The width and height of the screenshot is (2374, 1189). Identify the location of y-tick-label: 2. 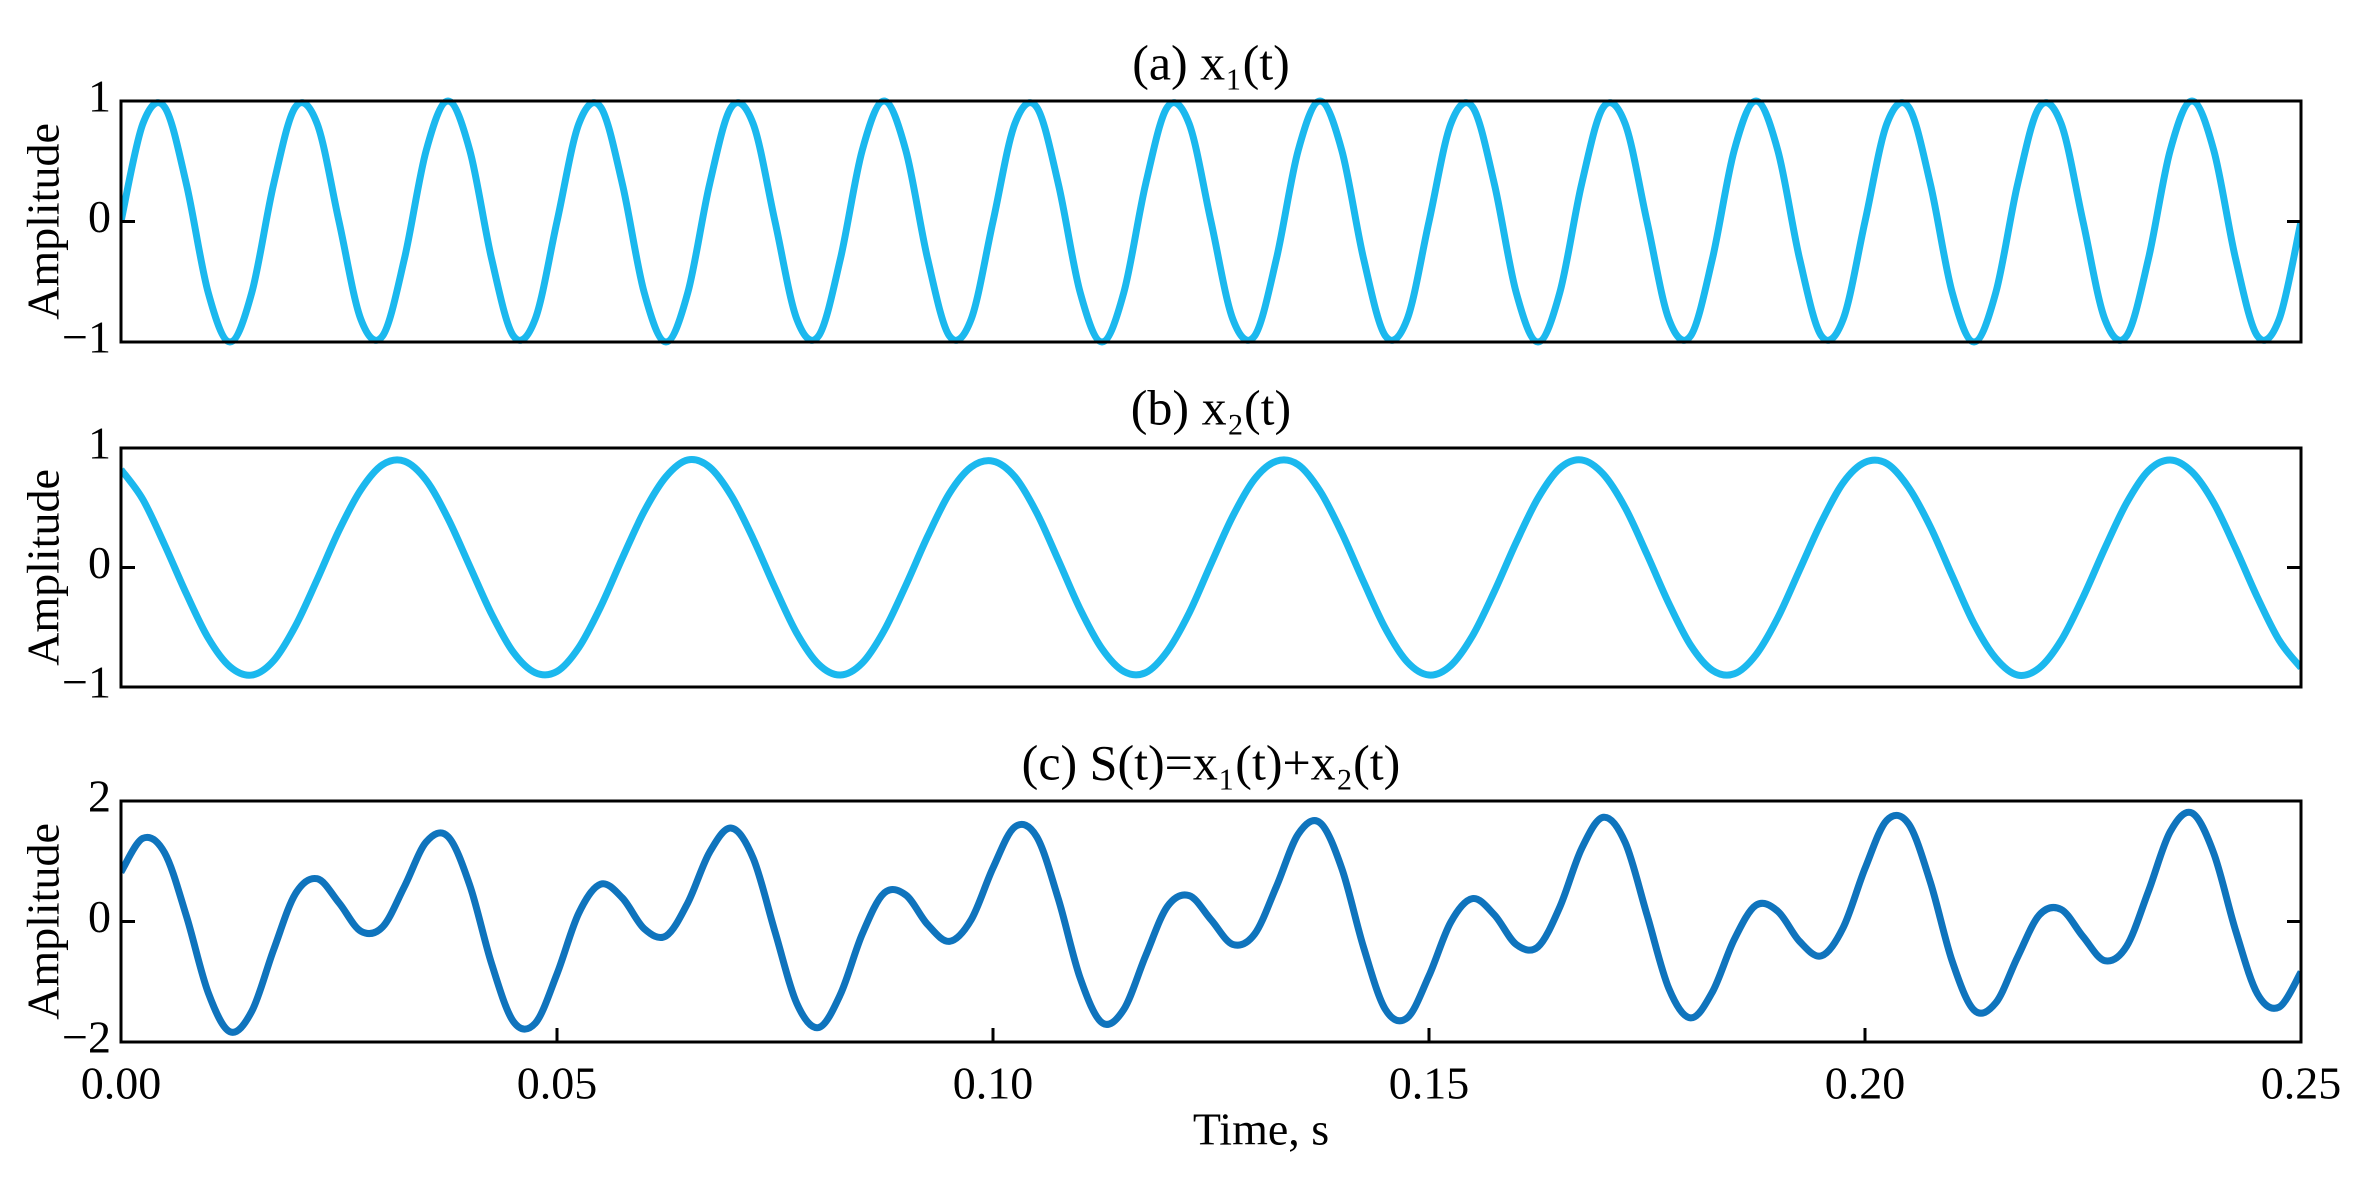
(99, 796).